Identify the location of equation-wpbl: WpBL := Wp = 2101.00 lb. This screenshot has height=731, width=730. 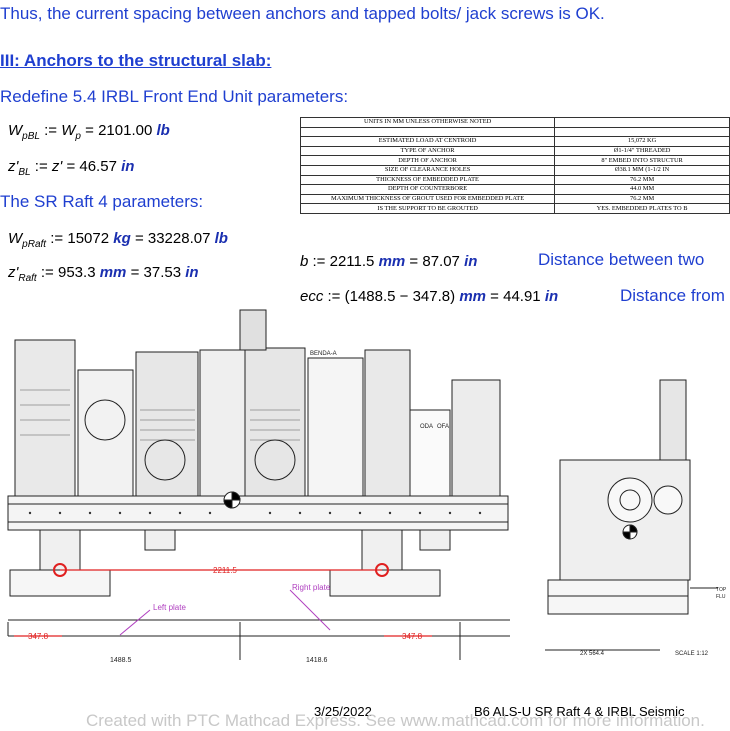
(89, 132).